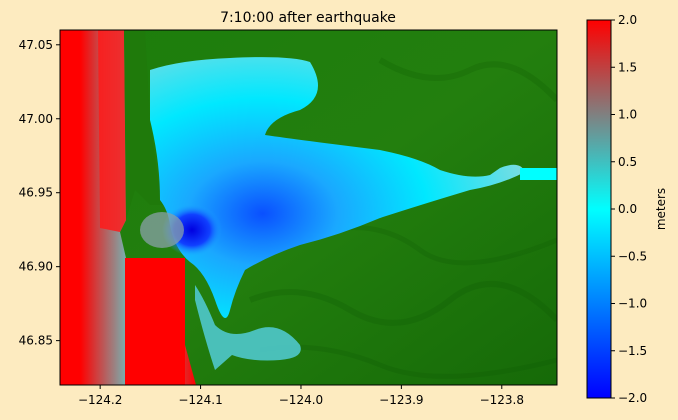  I want to click on ocean-red-band-north, so click(112, 131).